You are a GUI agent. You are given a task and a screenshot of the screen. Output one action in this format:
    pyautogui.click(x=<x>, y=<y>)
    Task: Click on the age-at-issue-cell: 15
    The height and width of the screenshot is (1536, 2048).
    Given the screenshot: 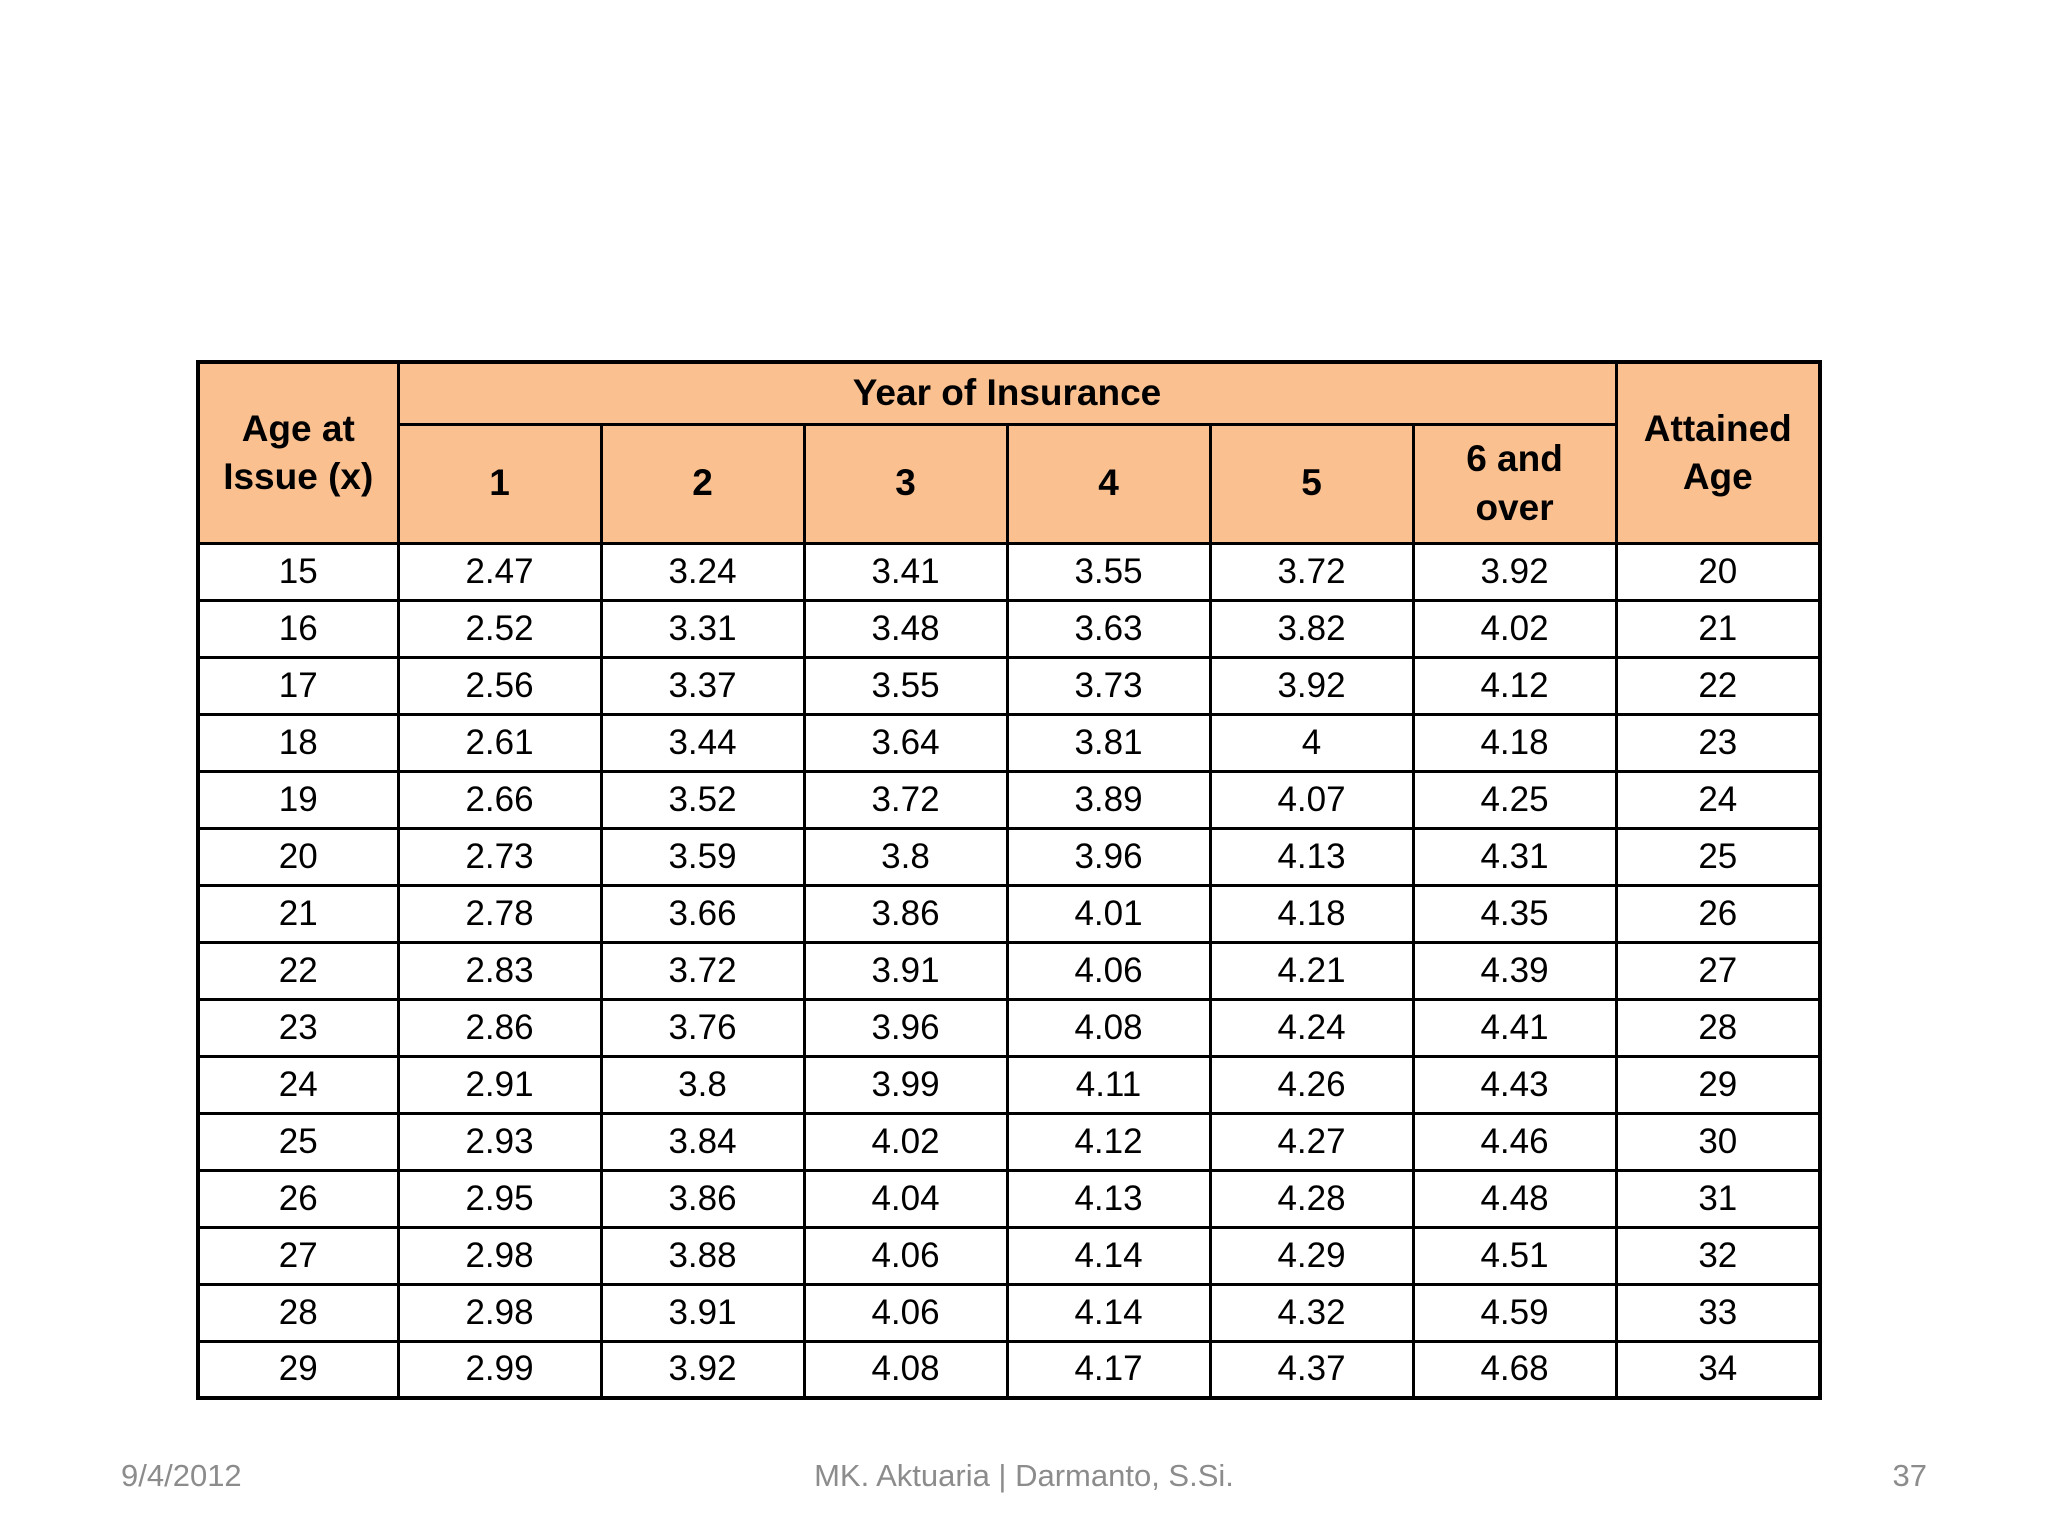 What is the action you would take?
    pyautogui.click(x=298, y=571)
    